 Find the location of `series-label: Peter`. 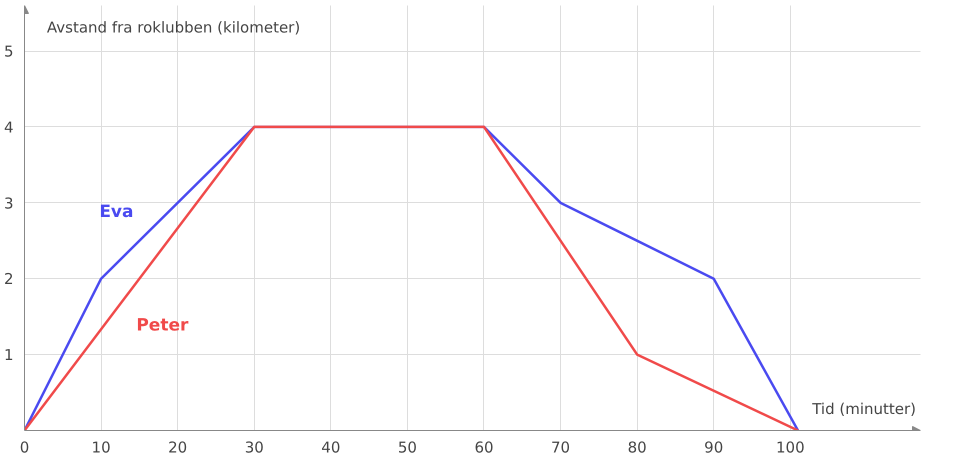

series-label: Peter is located at coordinates (162, 326).